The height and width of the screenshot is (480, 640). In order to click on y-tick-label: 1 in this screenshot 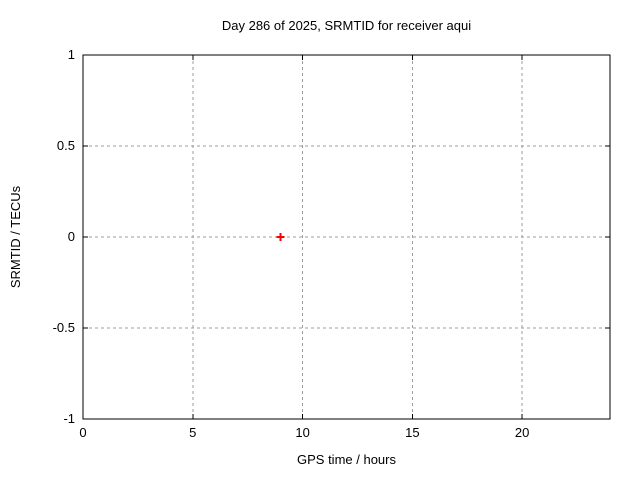, I will do `click(71, 54)`.